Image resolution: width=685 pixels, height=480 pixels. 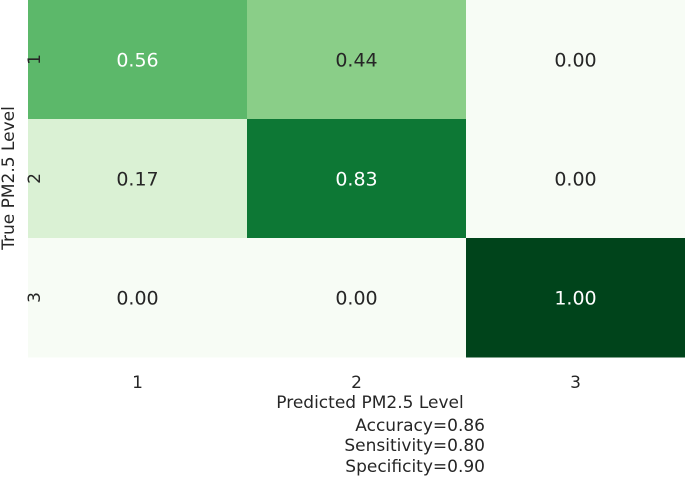 I want to click on sensitivity-annotation: Sensitivity=0.80, so click(x=414, y=446).